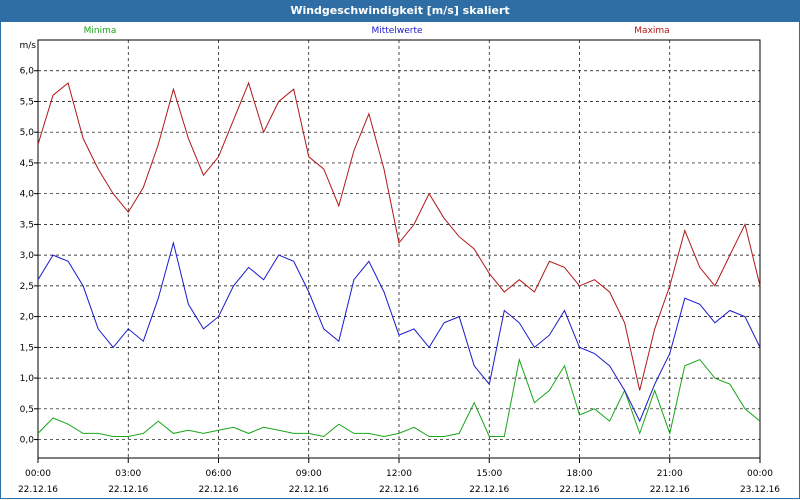  Describe the element at coordinates (670, 474) in the screenshot. I see `x-tick-time: 21:00` at that location.